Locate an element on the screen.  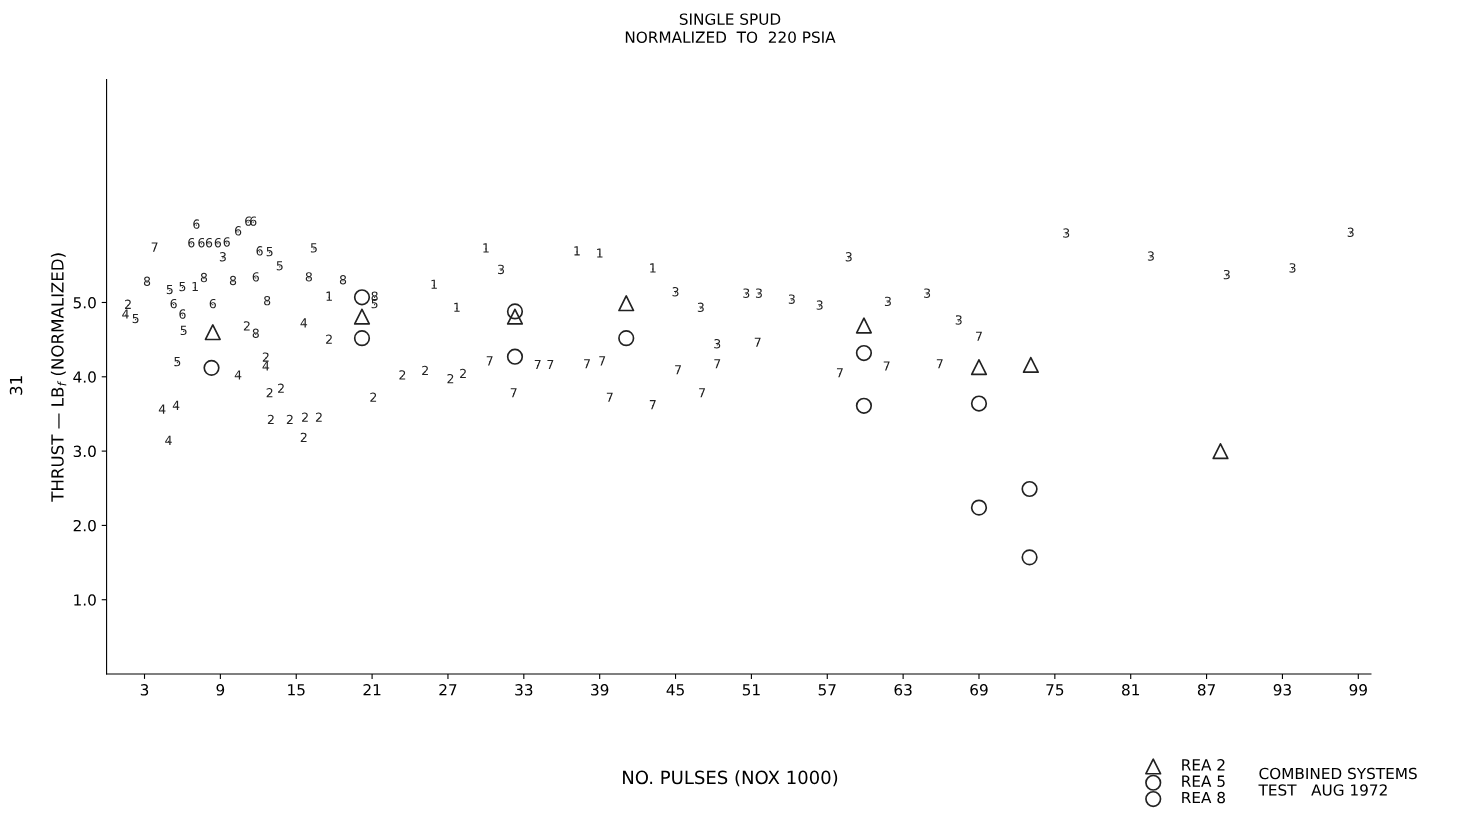
y-tick-label: 5.0 is located at coordinates (84, 302).